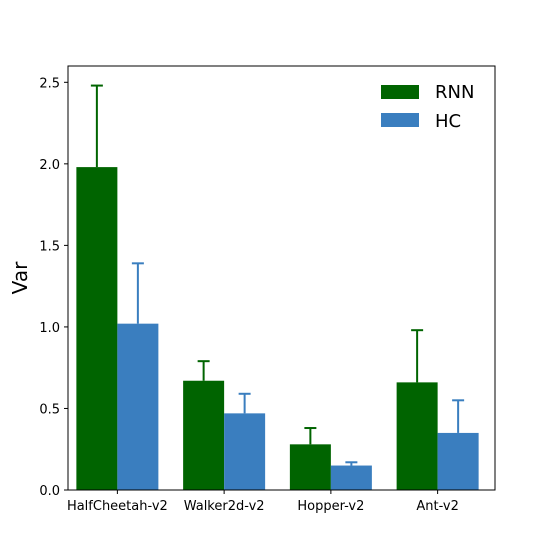  What do you see at coordinates (400, 92) in the screenshot?
I see `legend-swatch-rnn` at bounding box center [400, 92].